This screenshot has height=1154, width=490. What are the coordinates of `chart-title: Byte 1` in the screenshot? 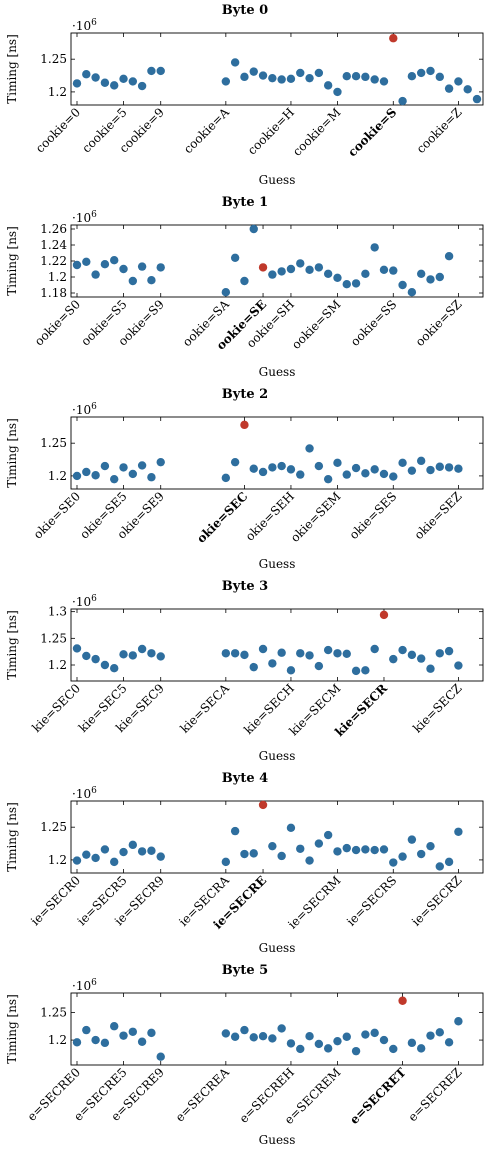 It's located at (245, 202).